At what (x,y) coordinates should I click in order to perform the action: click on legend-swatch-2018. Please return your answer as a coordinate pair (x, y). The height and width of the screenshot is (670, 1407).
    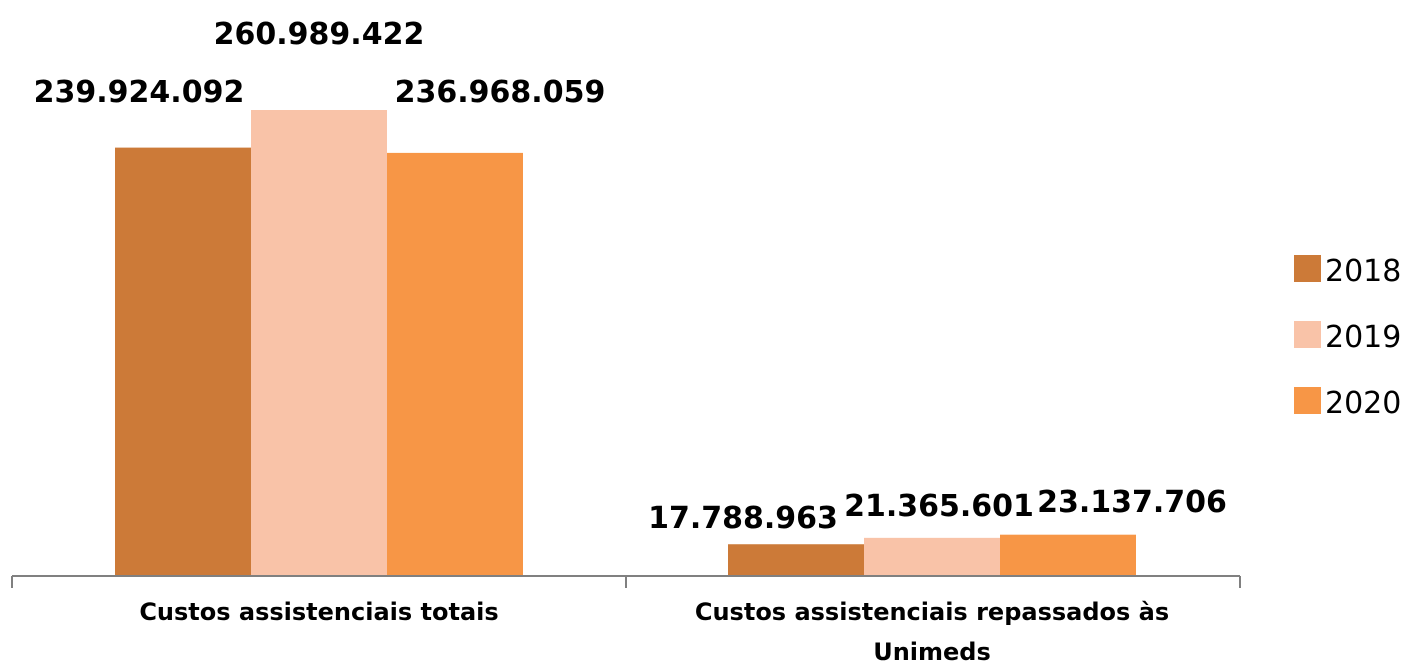
    Looking at the image, I should click on (1307, 268).